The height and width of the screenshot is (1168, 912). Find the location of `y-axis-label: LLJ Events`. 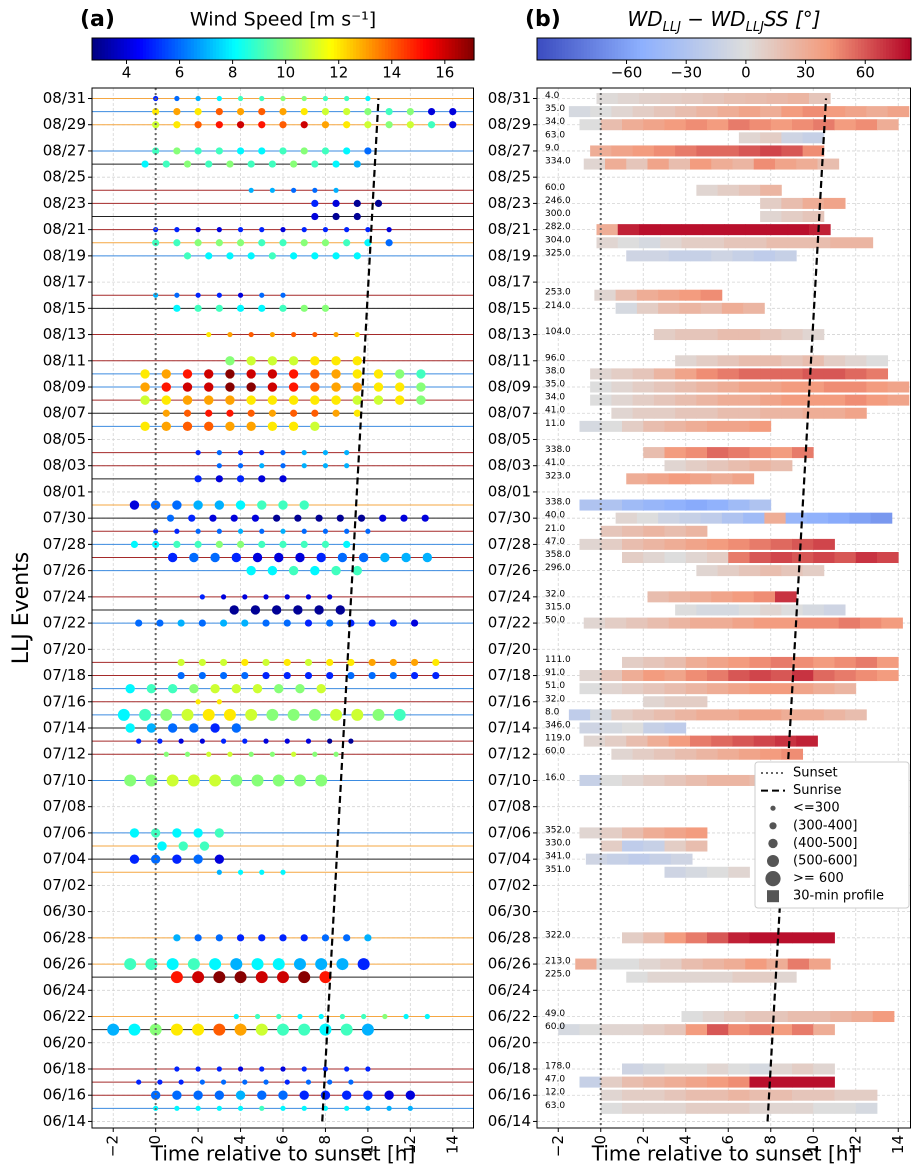

y-axis-label: LLJ Events is located at coordinates (21, 608).